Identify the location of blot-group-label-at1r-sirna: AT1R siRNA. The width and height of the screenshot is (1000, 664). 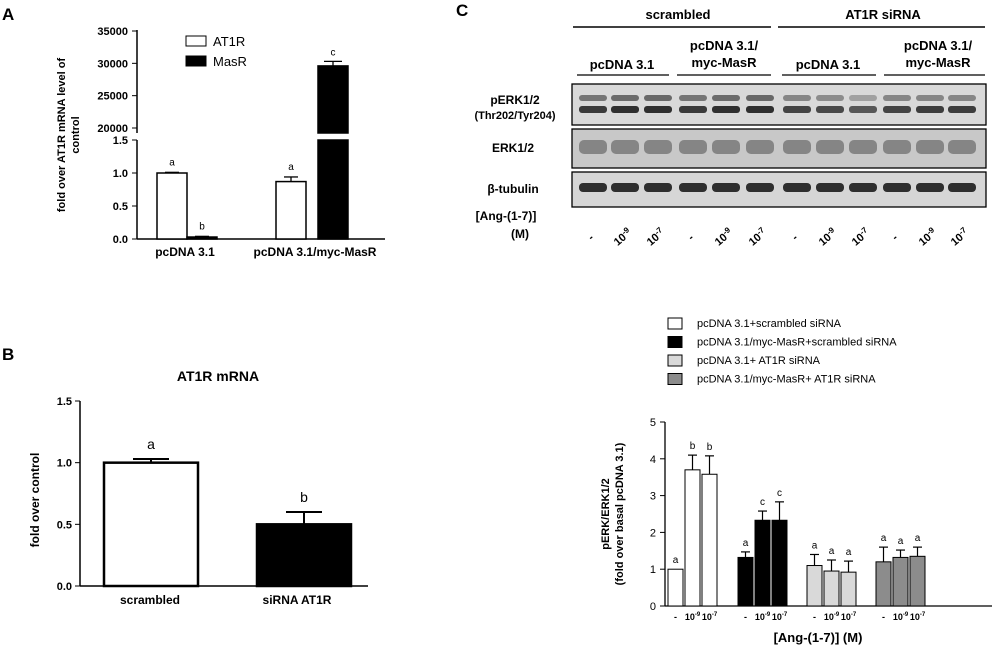
(883, 14).